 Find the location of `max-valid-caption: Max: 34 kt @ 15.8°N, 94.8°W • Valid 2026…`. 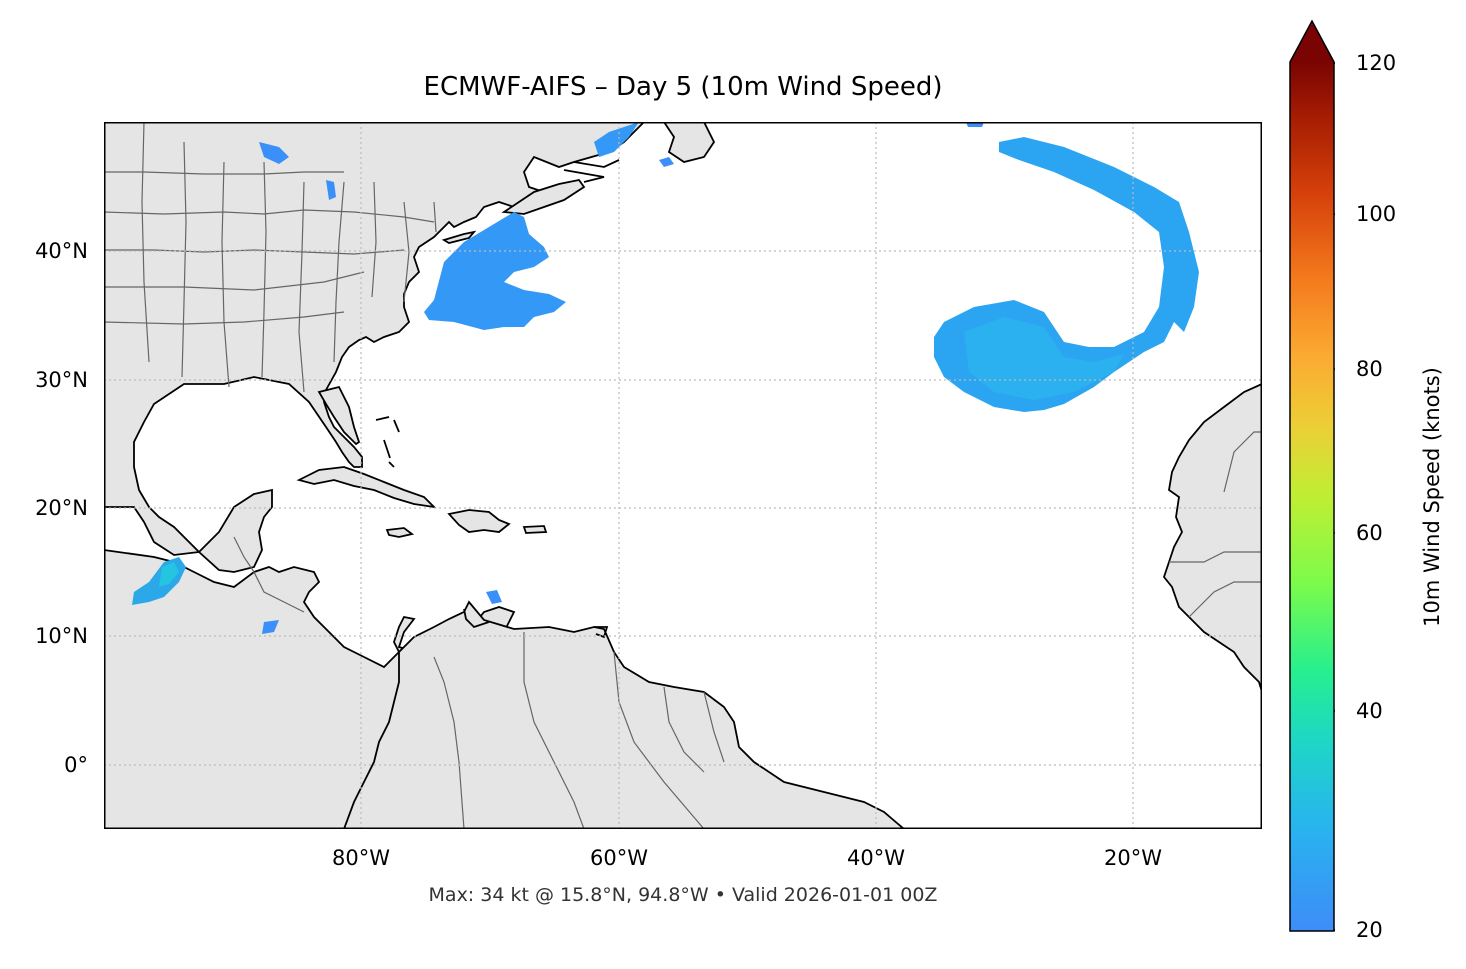

max-valid-caption: Max: 34 kt @ 15.8°N, 94.8°W • Valid 2026… is located at coordinates (683, 895).